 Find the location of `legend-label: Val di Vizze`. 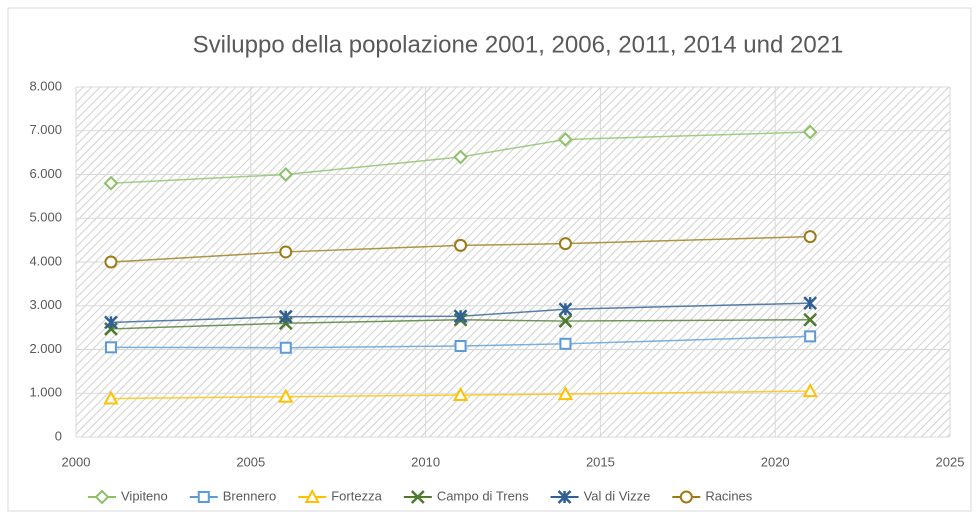

legend-label: Val di Vizze is located at coordinates (617, 495).